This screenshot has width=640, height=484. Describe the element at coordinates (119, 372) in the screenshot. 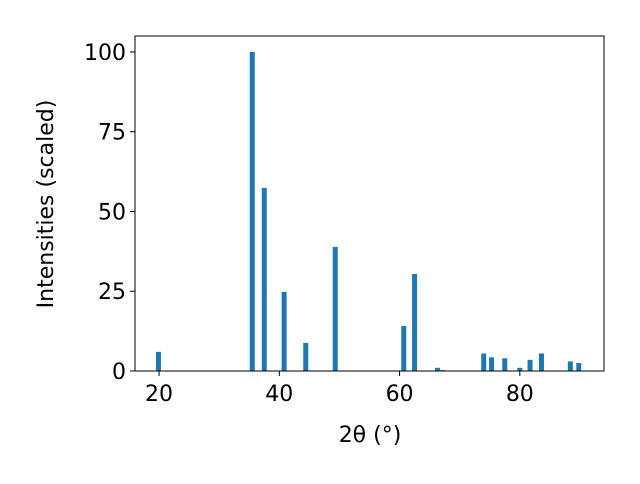

I see `y-tick-label: 0` at that location.